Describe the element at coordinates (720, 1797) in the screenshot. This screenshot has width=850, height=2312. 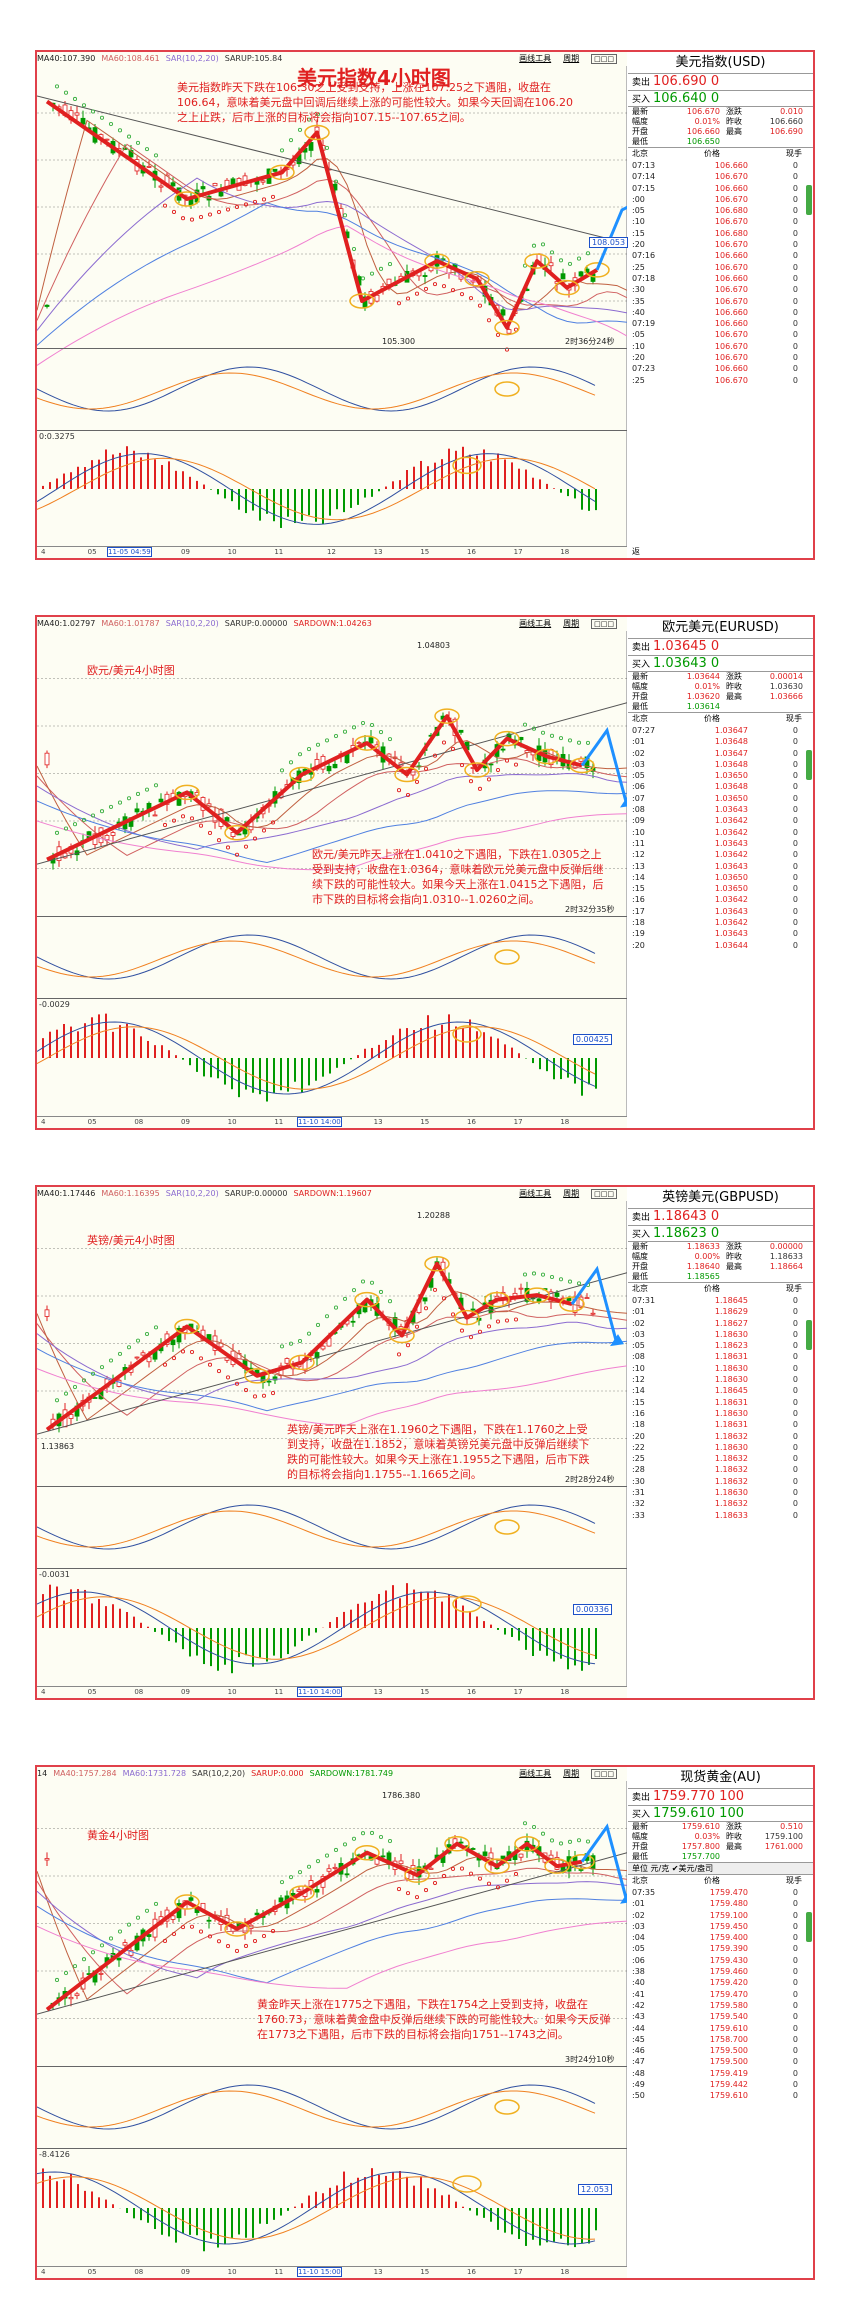
I see `sell-row: 卖出 1759.770 100` at that location.